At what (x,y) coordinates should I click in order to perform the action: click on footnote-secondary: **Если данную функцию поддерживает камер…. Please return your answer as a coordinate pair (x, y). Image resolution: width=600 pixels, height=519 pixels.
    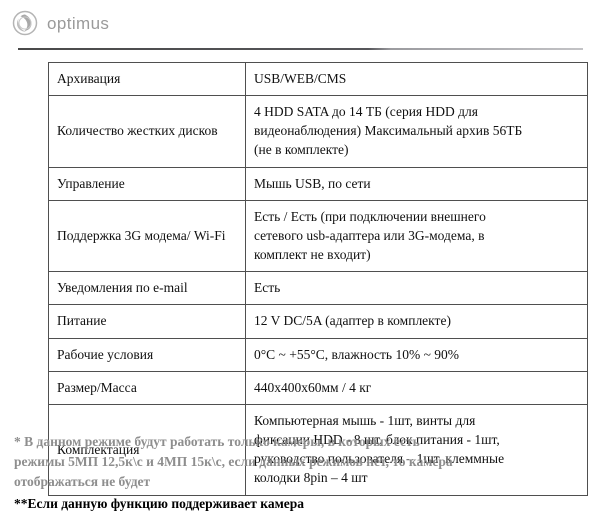
    Looking at the image, I should click on (159, 503).